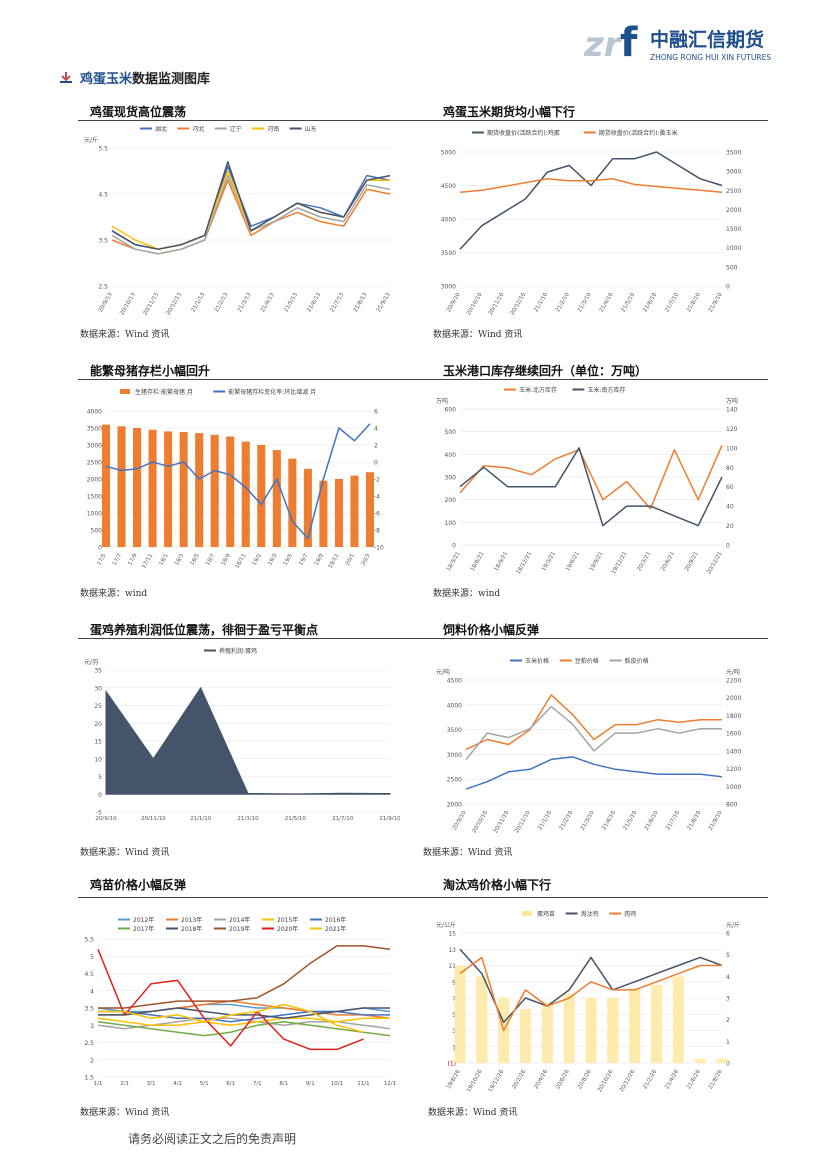 The width and height of the screenshot is (826, 1169). I want to click on x-tick-label: 20/3/21, so click(644, 561).